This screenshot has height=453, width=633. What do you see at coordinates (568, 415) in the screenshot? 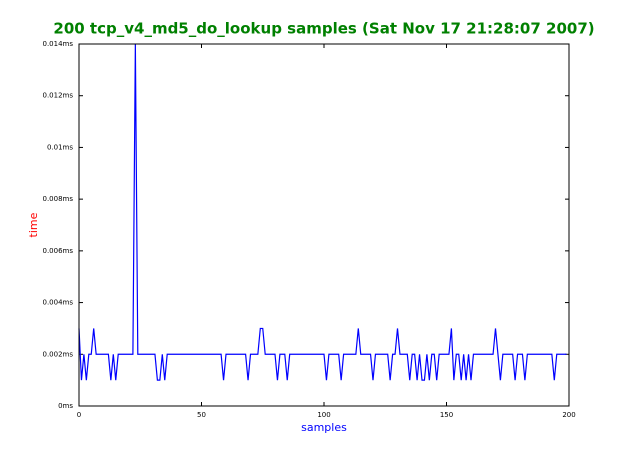
I see `x-tick-label: 200` at bounding box center [568, 415].